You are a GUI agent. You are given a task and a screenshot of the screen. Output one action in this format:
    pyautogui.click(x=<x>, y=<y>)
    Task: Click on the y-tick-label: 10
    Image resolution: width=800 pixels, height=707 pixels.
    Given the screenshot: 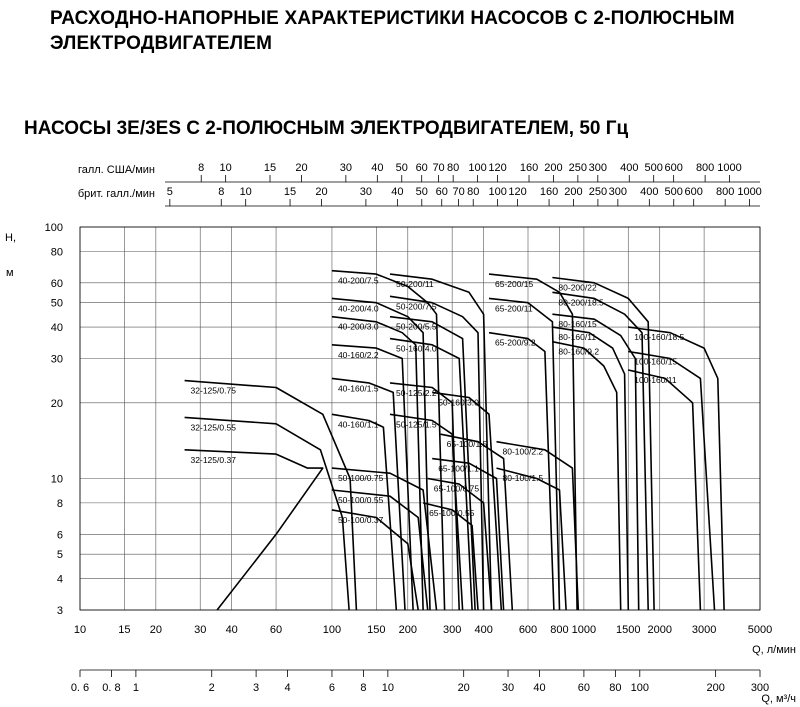 What is the action you would take?
    pyautogui.click(x=57, y=479)
    